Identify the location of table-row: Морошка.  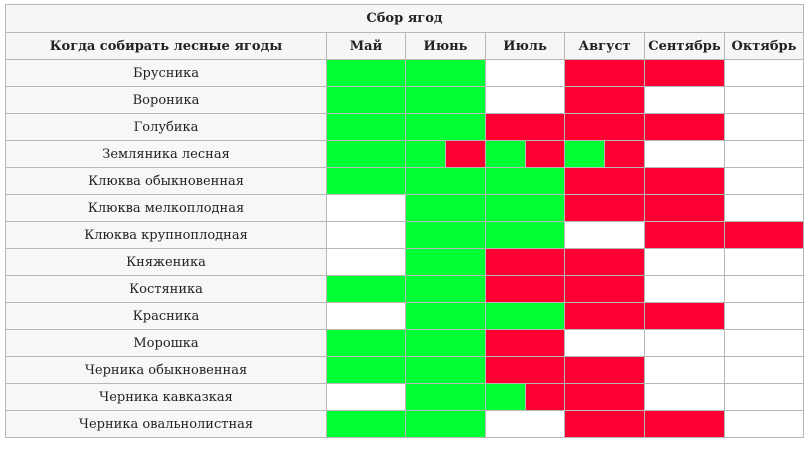
(404, 343).